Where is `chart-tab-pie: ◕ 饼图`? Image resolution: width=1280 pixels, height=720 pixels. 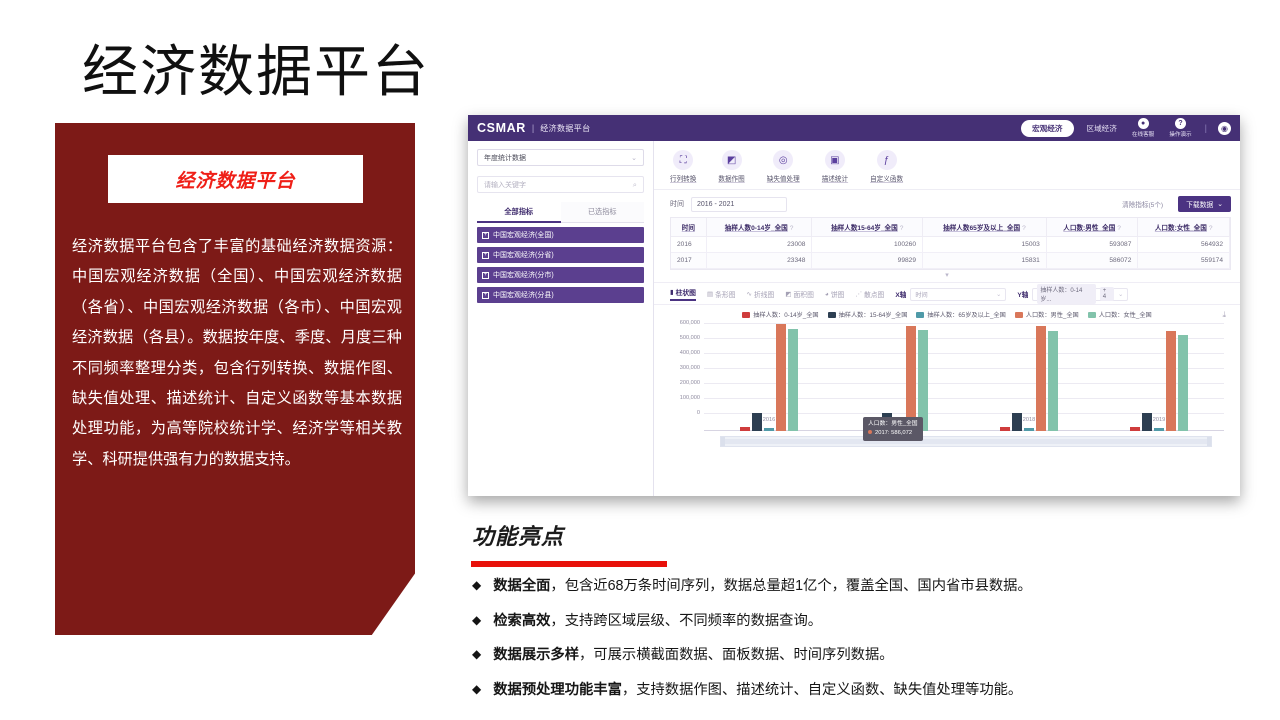 chart-tab-pie: ◕ 饼图 is located at coordinates (834, 295).